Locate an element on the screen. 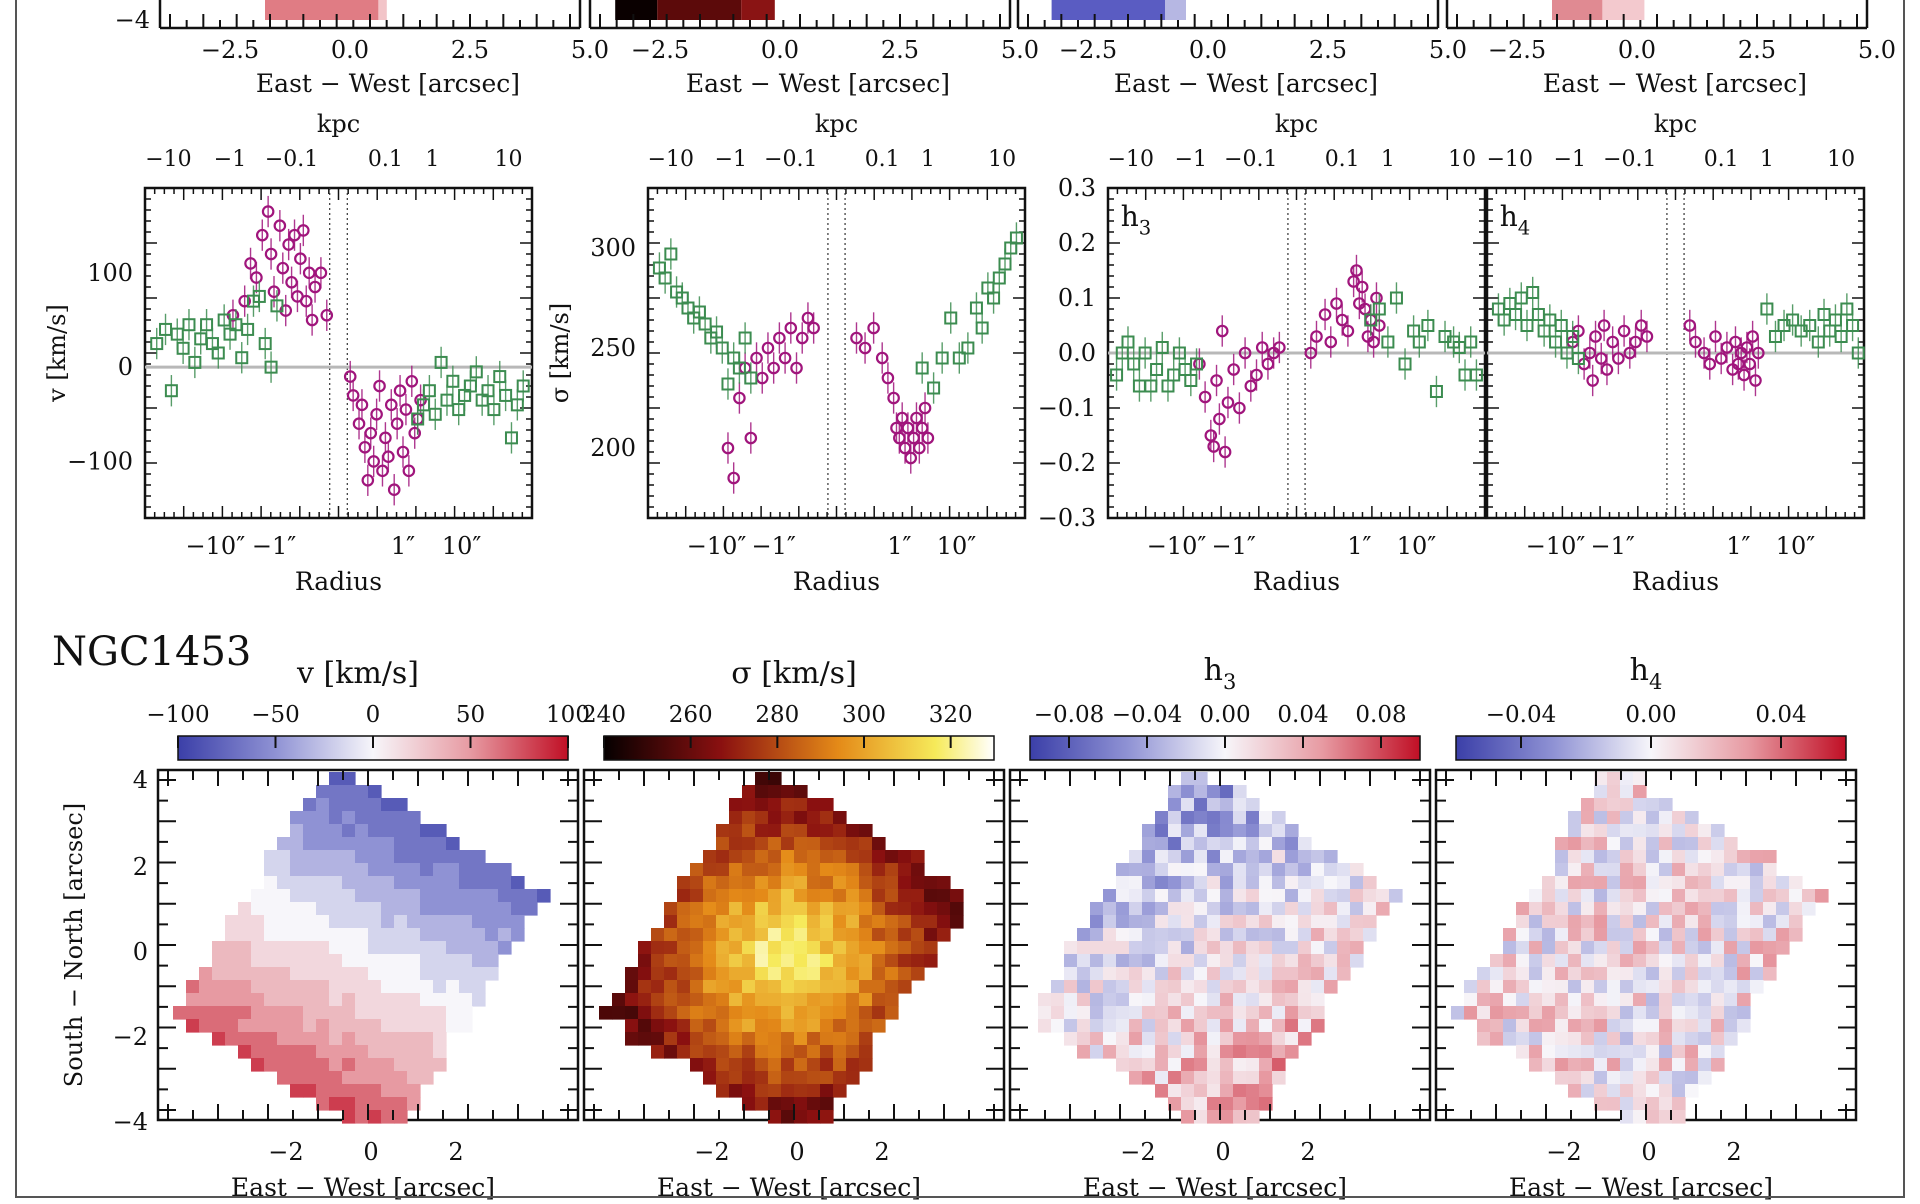  top-axis-label: kpc is located at coordinates (836, 124).